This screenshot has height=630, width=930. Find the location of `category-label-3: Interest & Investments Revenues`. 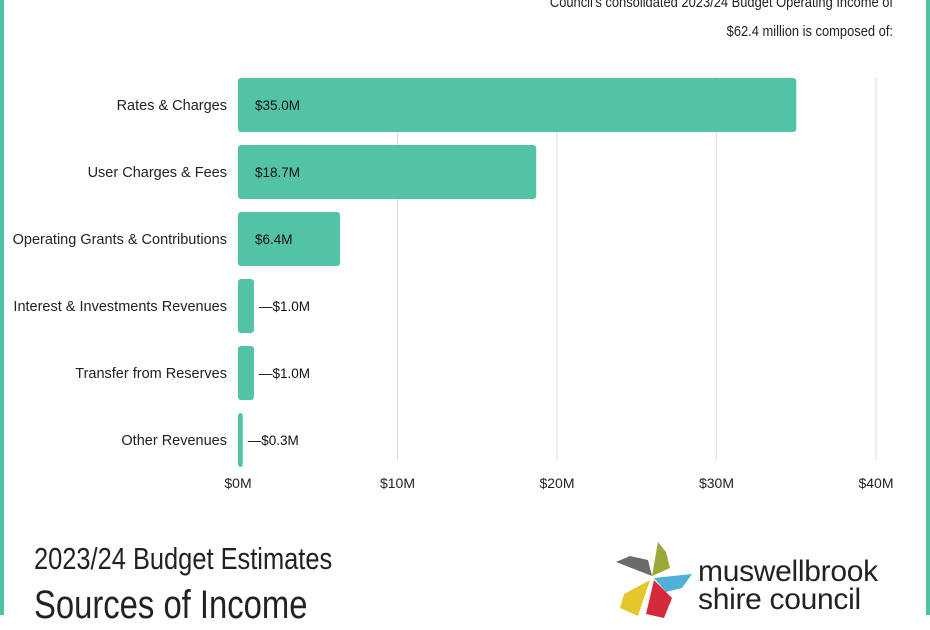

category-label-3: Interest & Investments Revenues is located at coordinates (120, 307).